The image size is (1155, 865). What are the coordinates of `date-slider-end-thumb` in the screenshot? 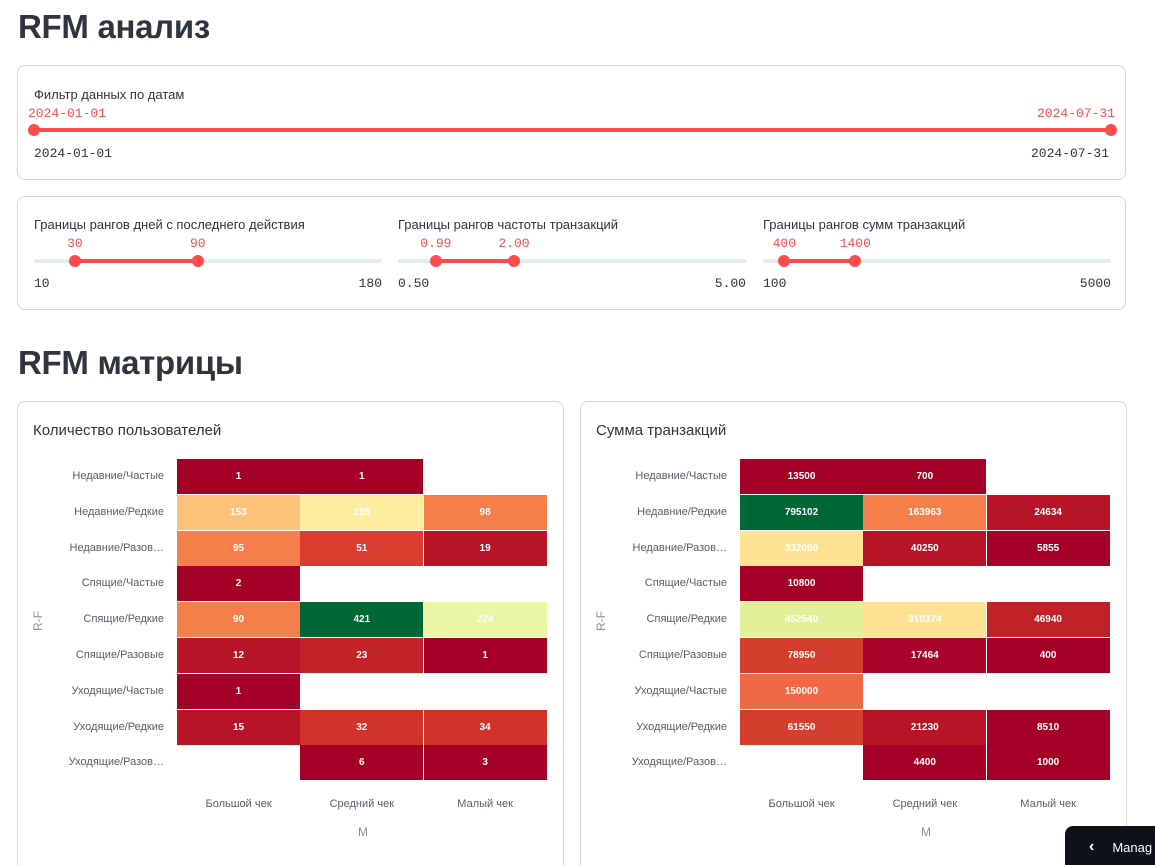 It's located at (1111, 130).